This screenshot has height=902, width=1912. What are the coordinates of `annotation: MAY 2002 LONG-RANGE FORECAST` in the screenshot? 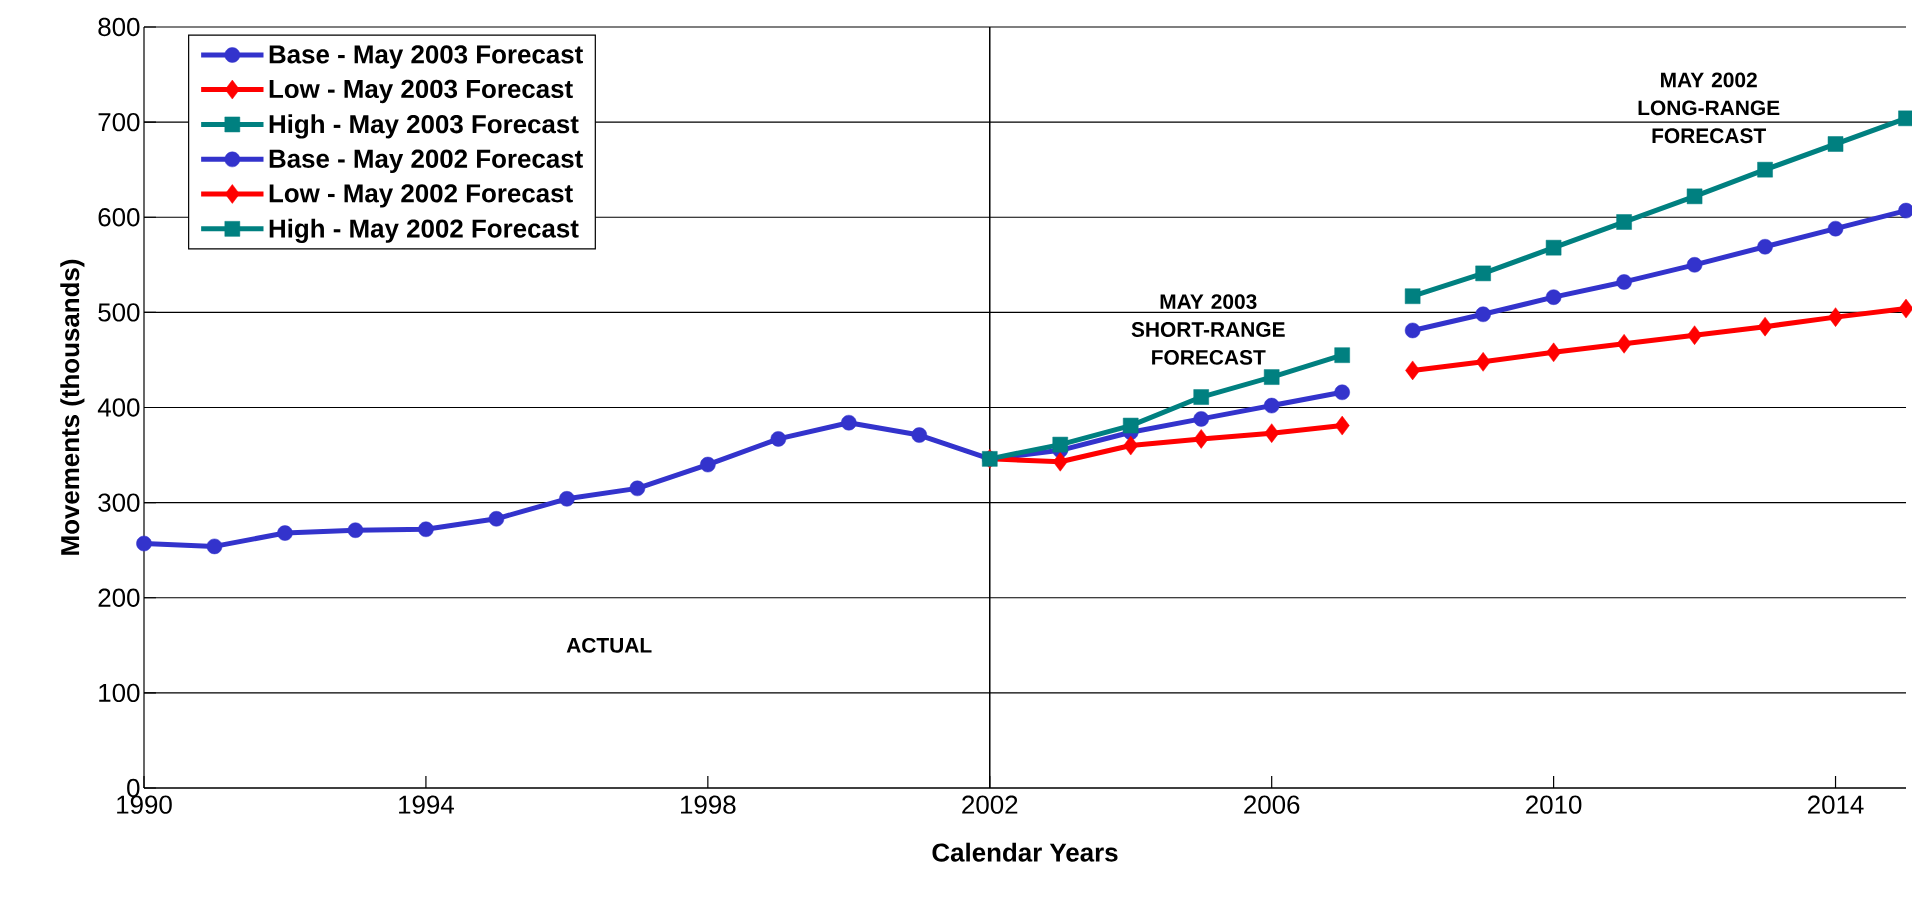 It's located at (1709, 108).